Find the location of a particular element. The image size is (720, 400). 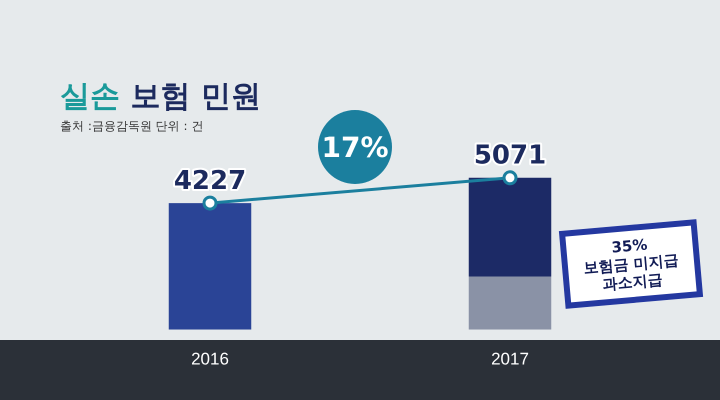

x-tick-label: 2017 is located at coordinates (510, 358).